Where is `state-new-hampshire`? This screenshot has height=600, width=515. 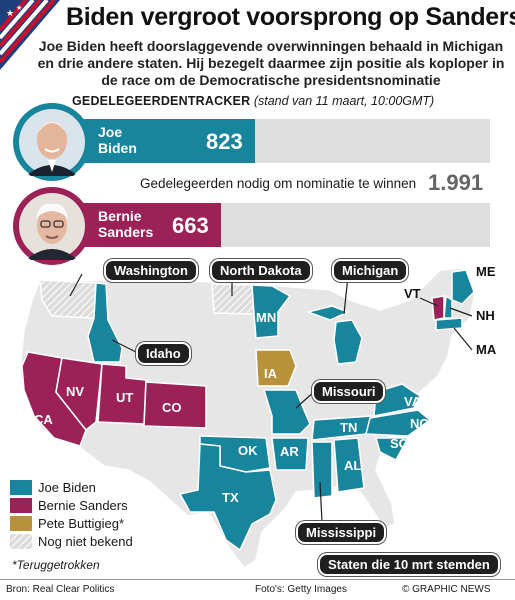
state-new-hampshire is located at coordinates (448, 306).